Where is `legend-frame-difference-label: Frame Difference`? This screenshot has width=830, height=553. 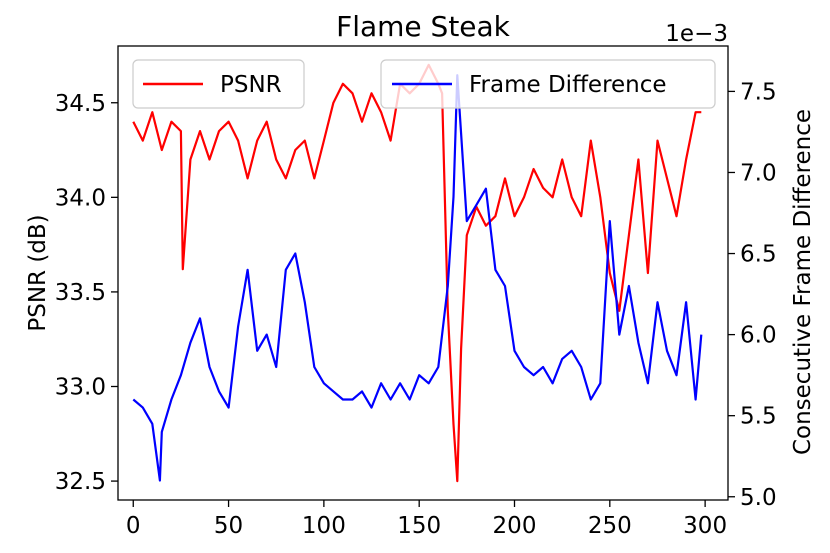
legend-frame-difference-label: Frame Difference is located at coordinates (568, 85).